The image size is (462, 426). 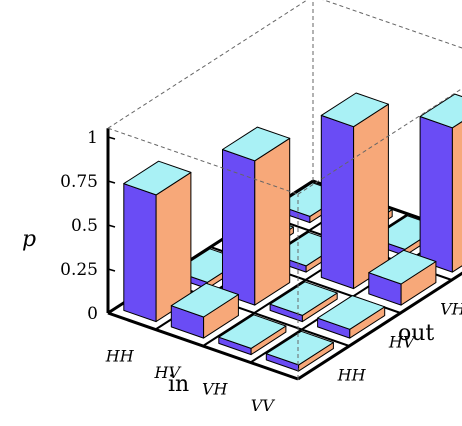 I want to click on z-axis-title: p, so click(x=29, y=239).